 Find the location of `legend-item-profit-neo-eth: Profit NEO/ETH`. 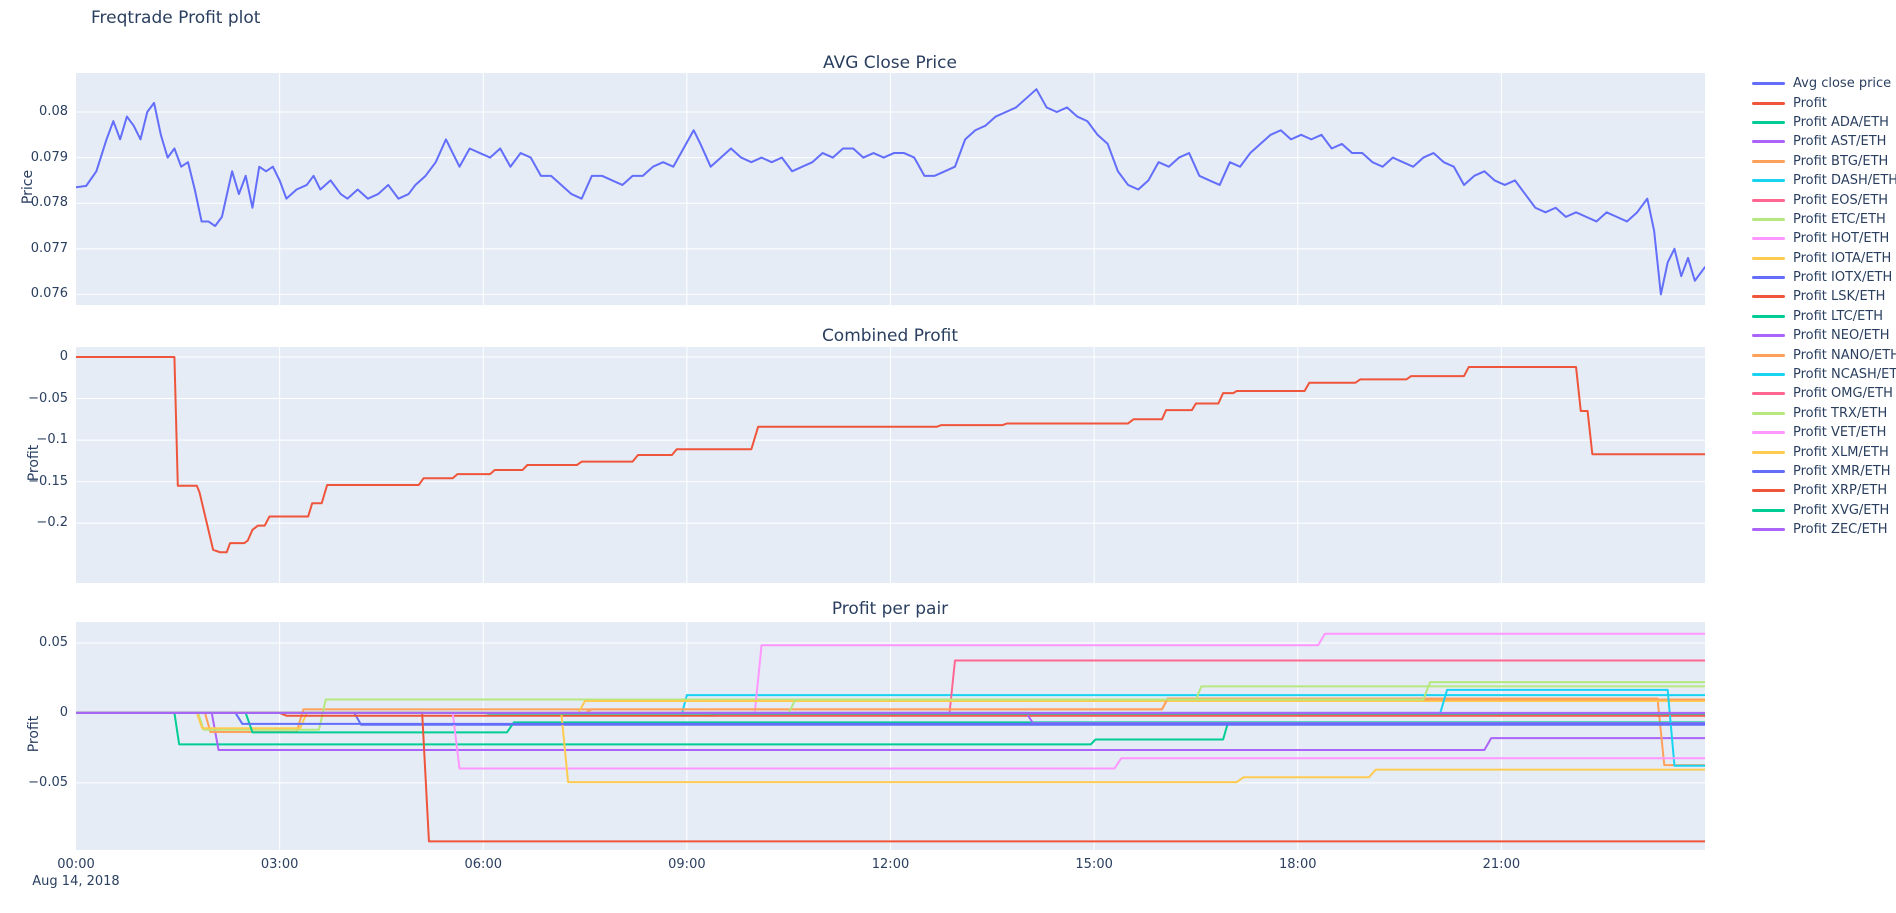

legend-item-profit-neo-eth: Profit NEO/ETH is located at coordinates (1824, 335).